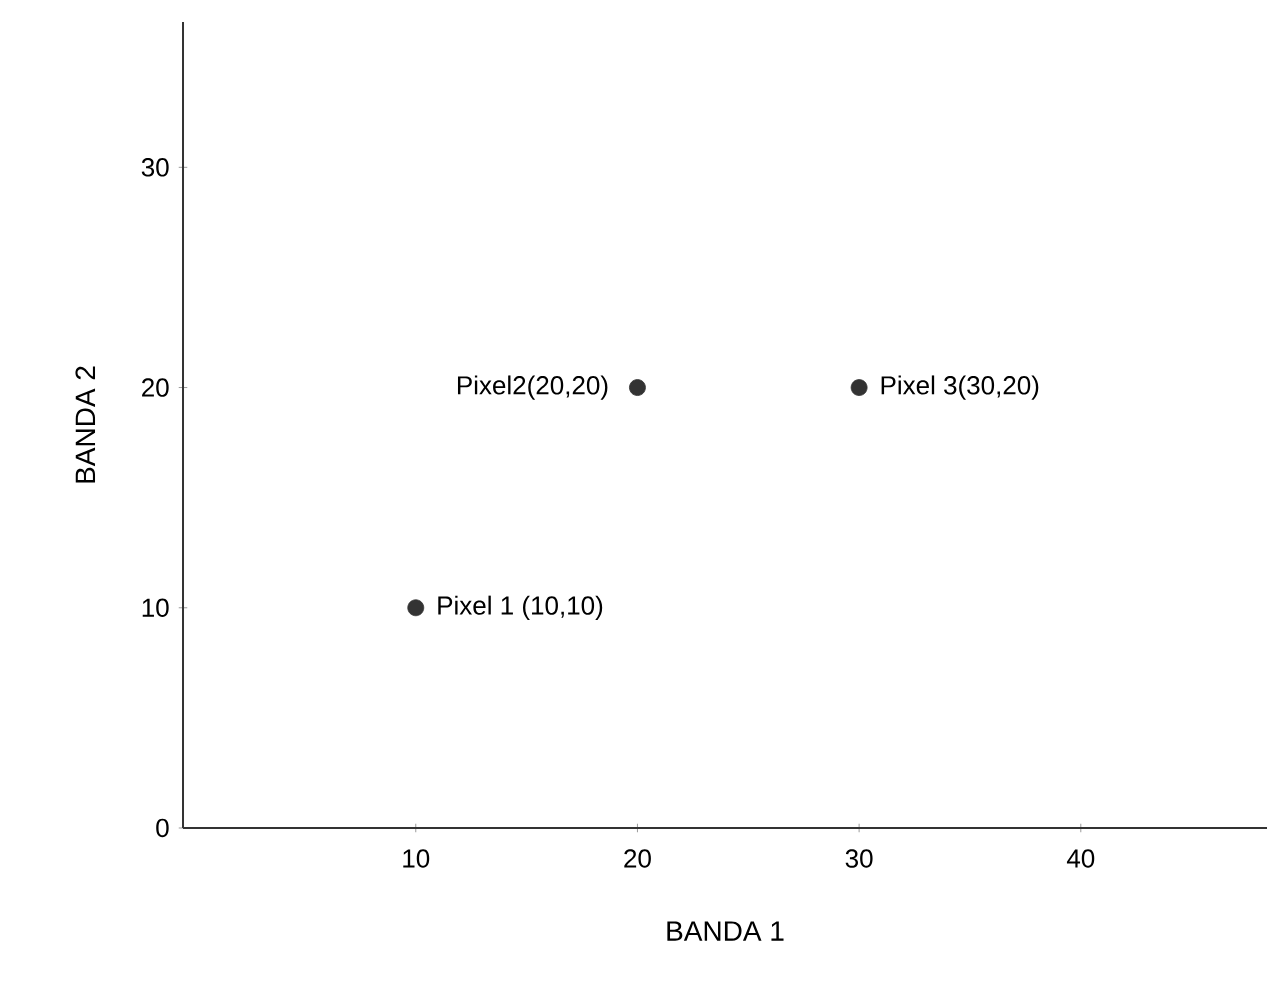 The height and width of the screenshot is (983, 1268). I want to click on annotation: Pixel 3(30,20), so click(960, 387).